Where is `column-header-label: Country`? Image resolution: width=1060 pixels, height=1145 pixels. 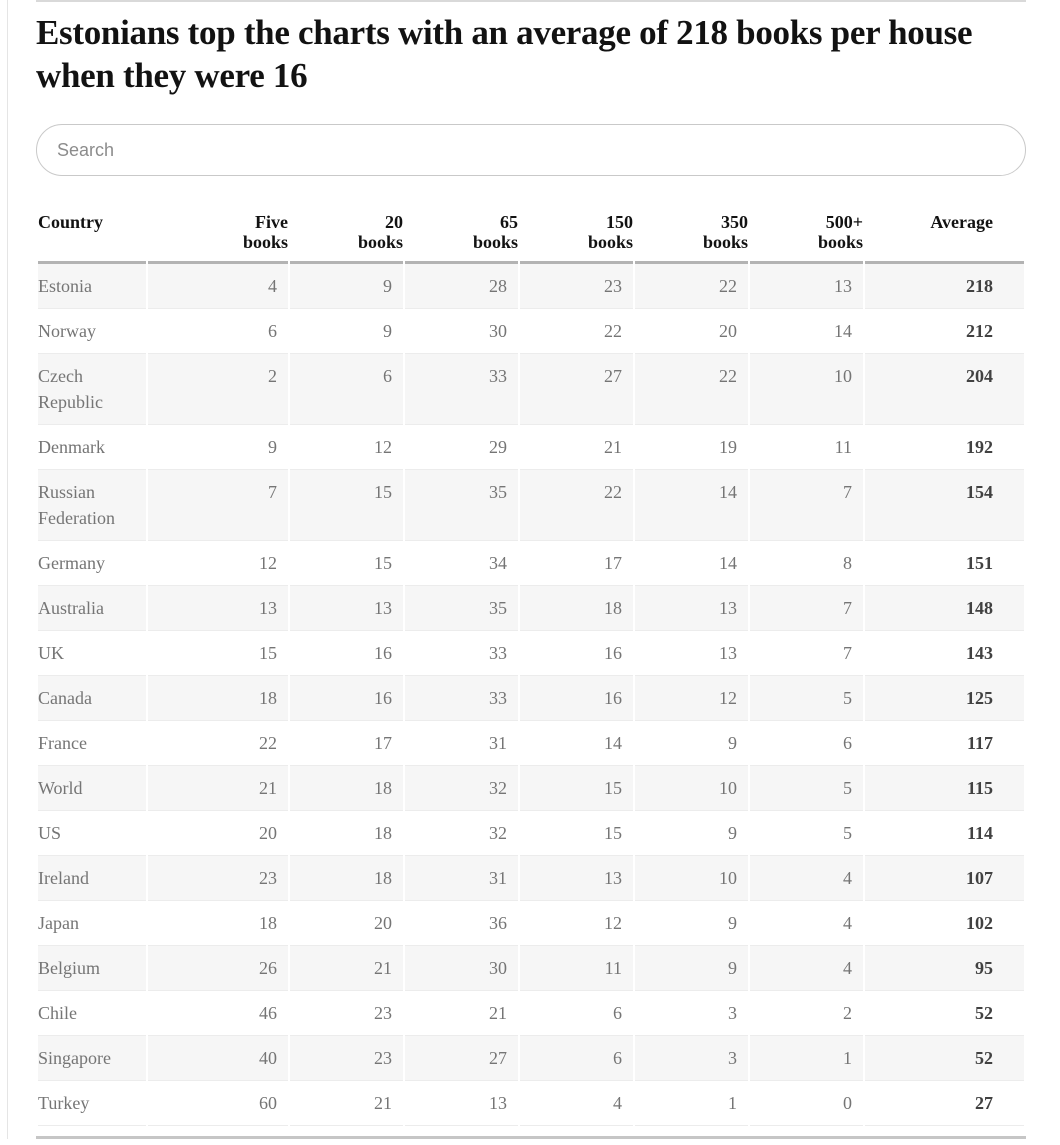 column-header-label: Country is located at coordinates (71, 222).